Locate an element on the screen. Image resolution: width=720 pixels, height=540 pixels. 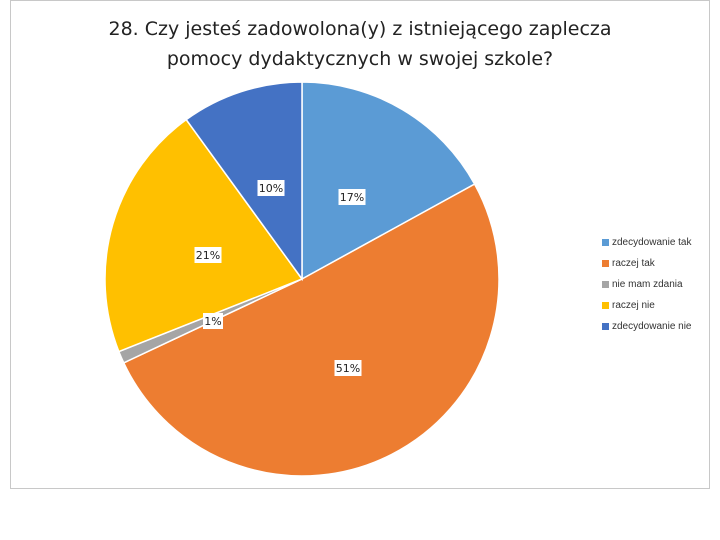
legend-label: raczej tak is located at coordinates (633, 263).